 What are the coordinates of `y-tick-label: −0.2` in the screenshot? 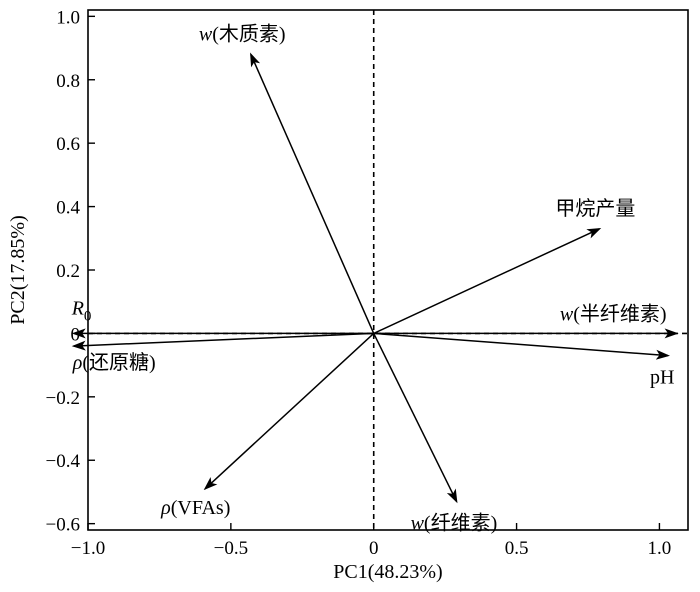 It's located at (63, 398).